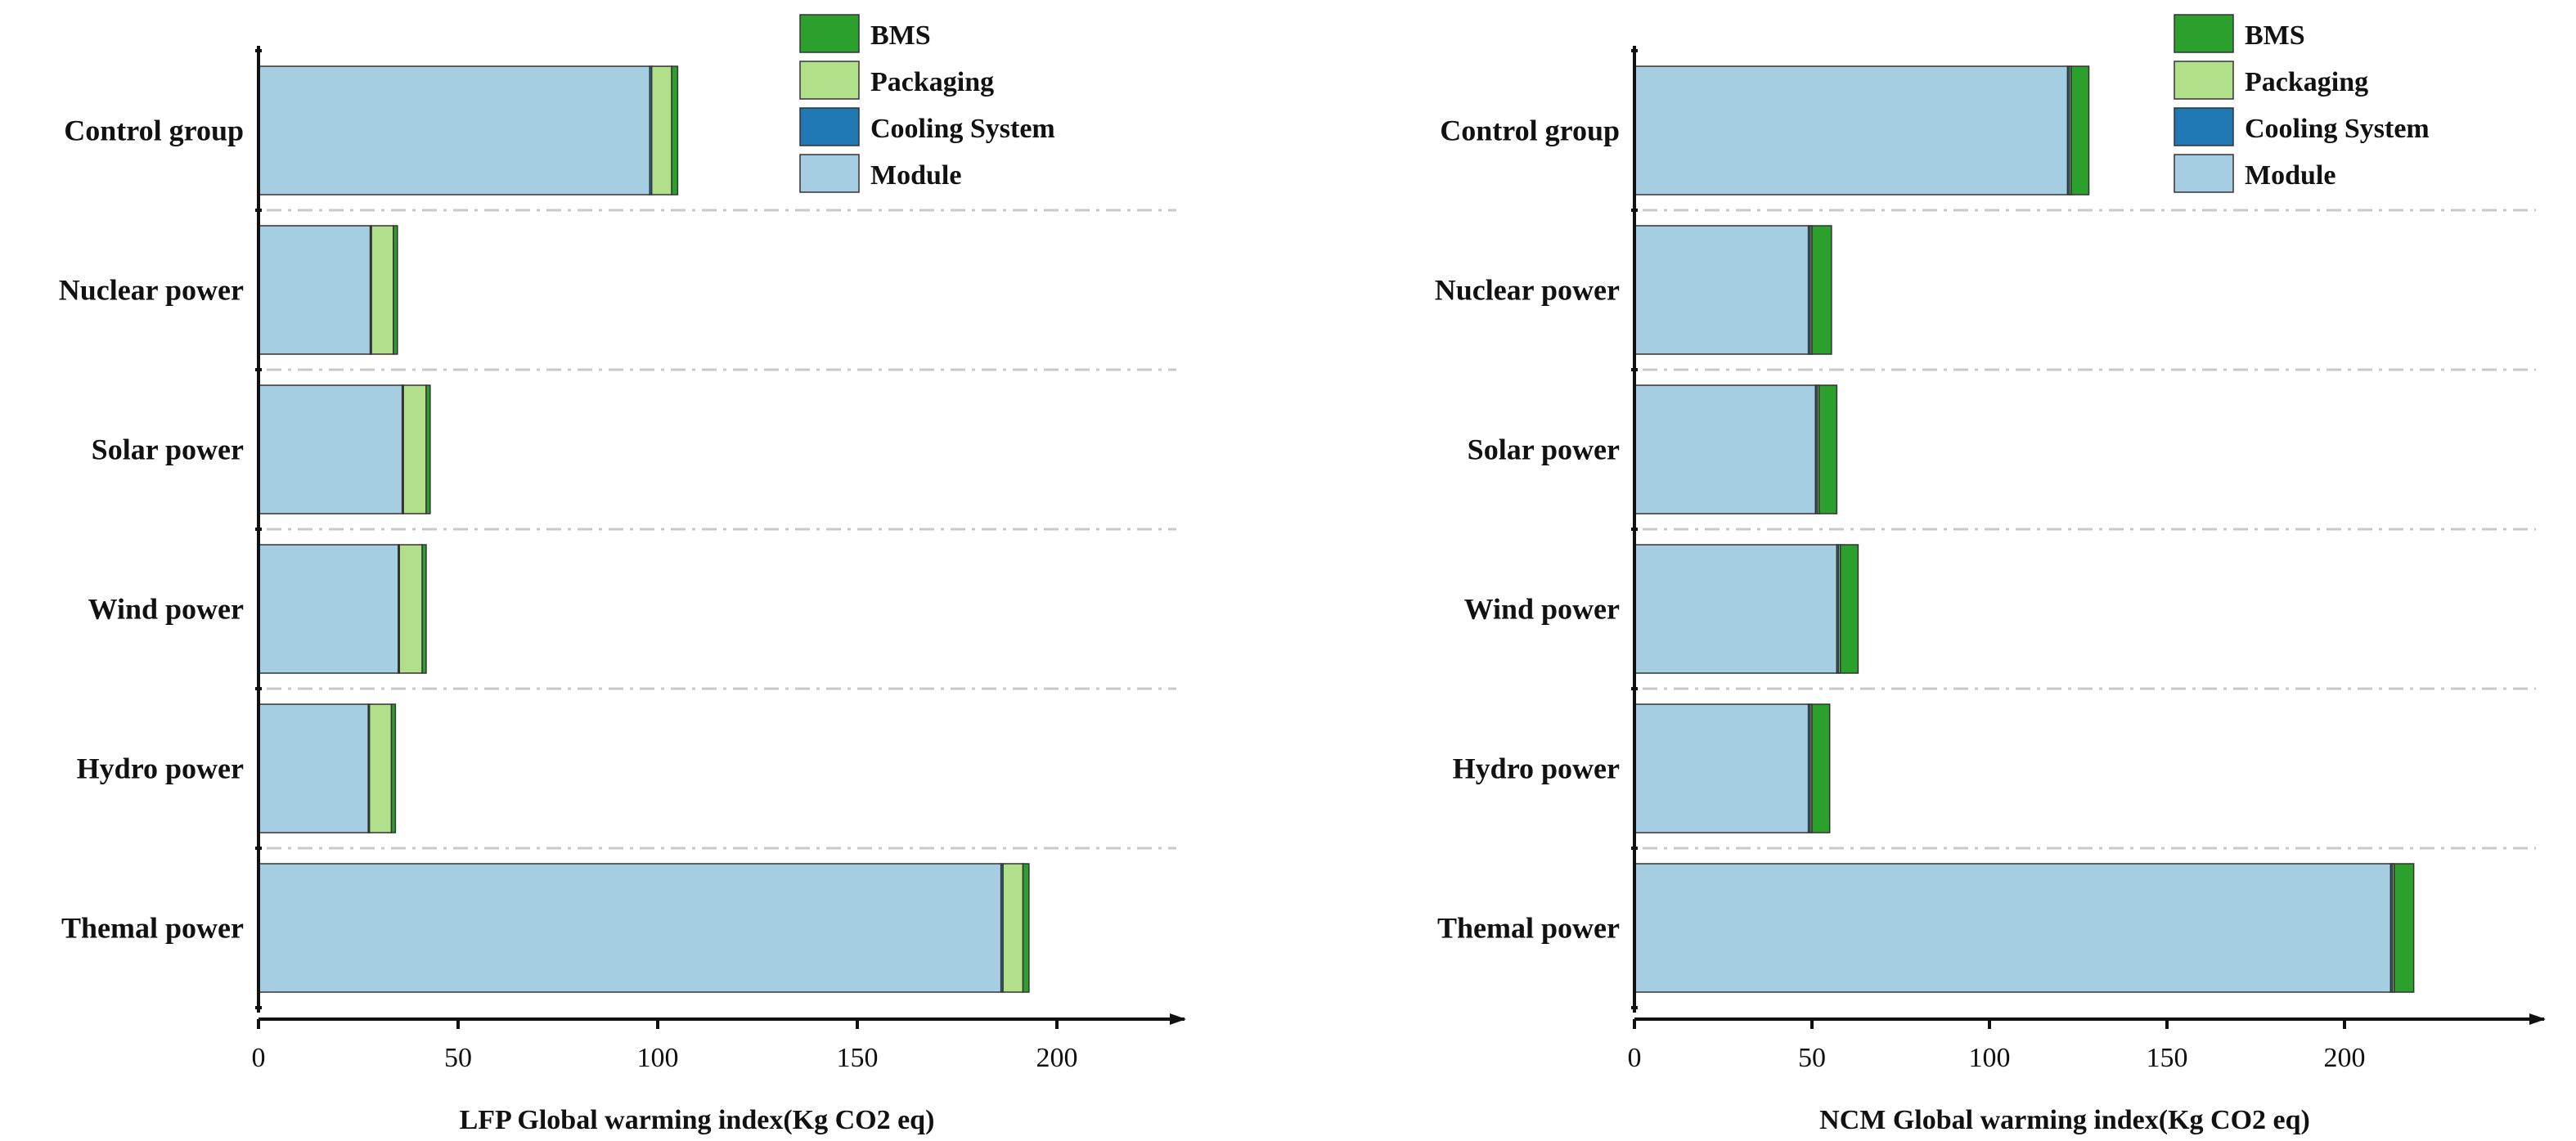  I want to click on lfp-category-label: Hydro power, so click(160, 768).